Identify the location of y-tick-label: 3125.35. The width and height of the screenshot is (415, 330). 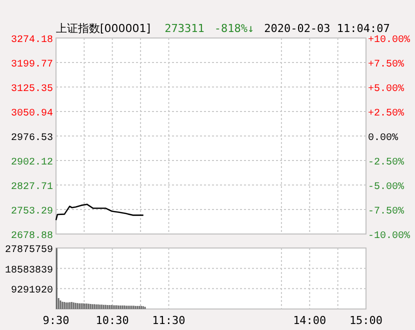
(31, 89).